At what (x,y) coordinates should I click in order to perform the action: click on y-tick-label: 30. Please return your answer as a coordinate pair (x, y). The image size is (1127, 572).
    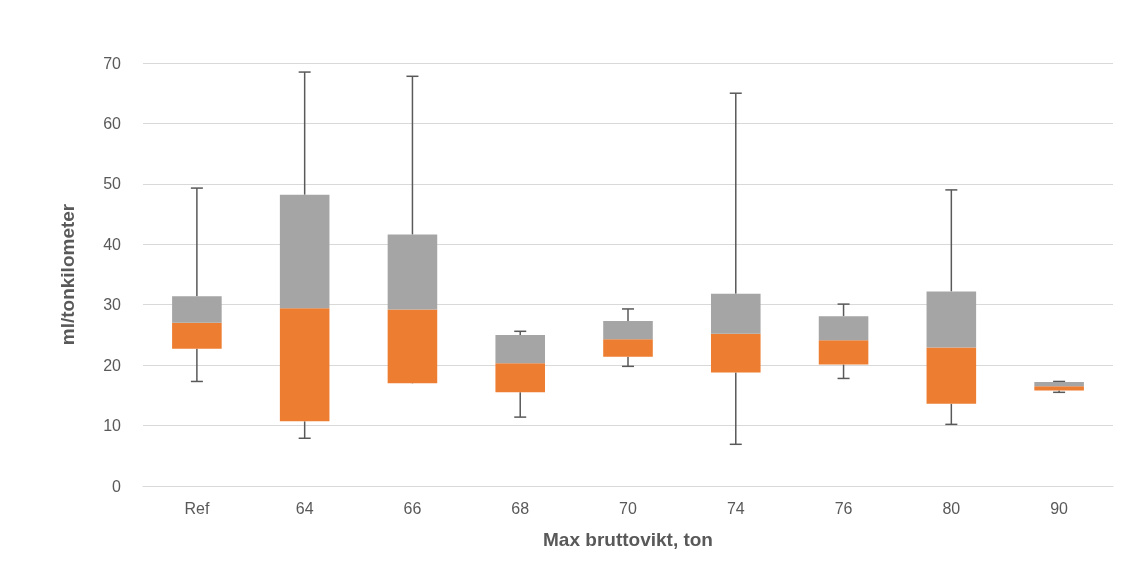
    Looking at the image, I should click on (112, 305).